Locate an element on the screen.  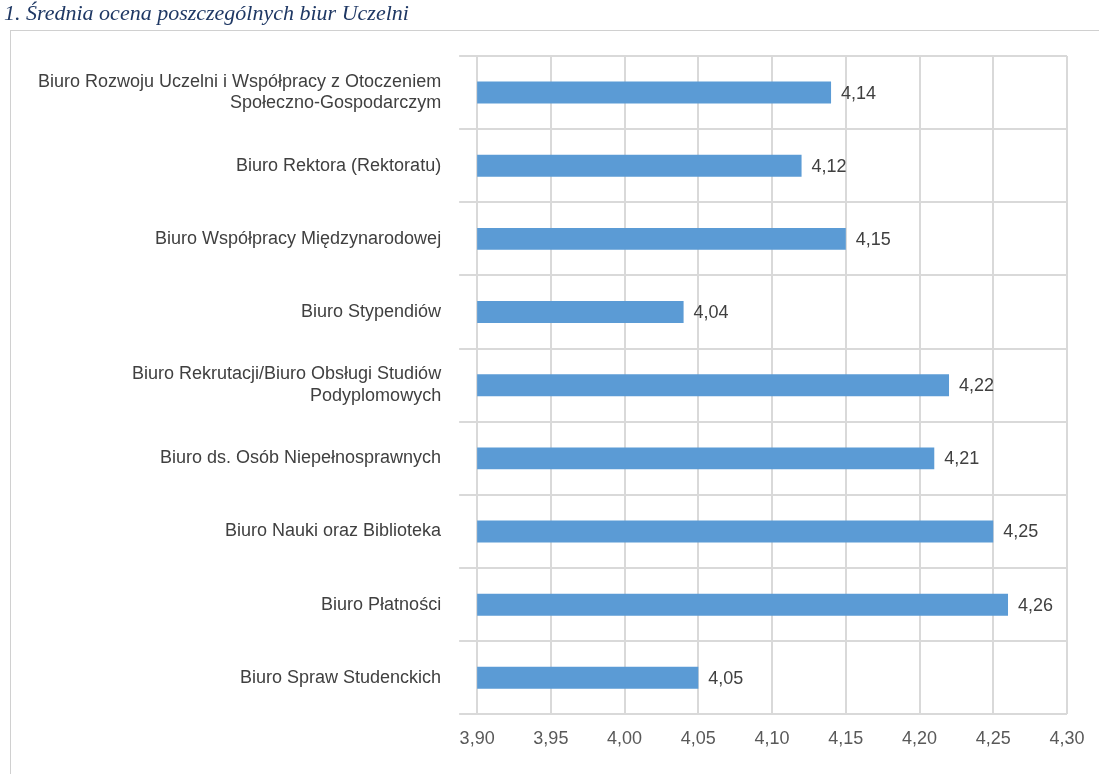
data-label: 4,15 is located at coordinates (873, 238).